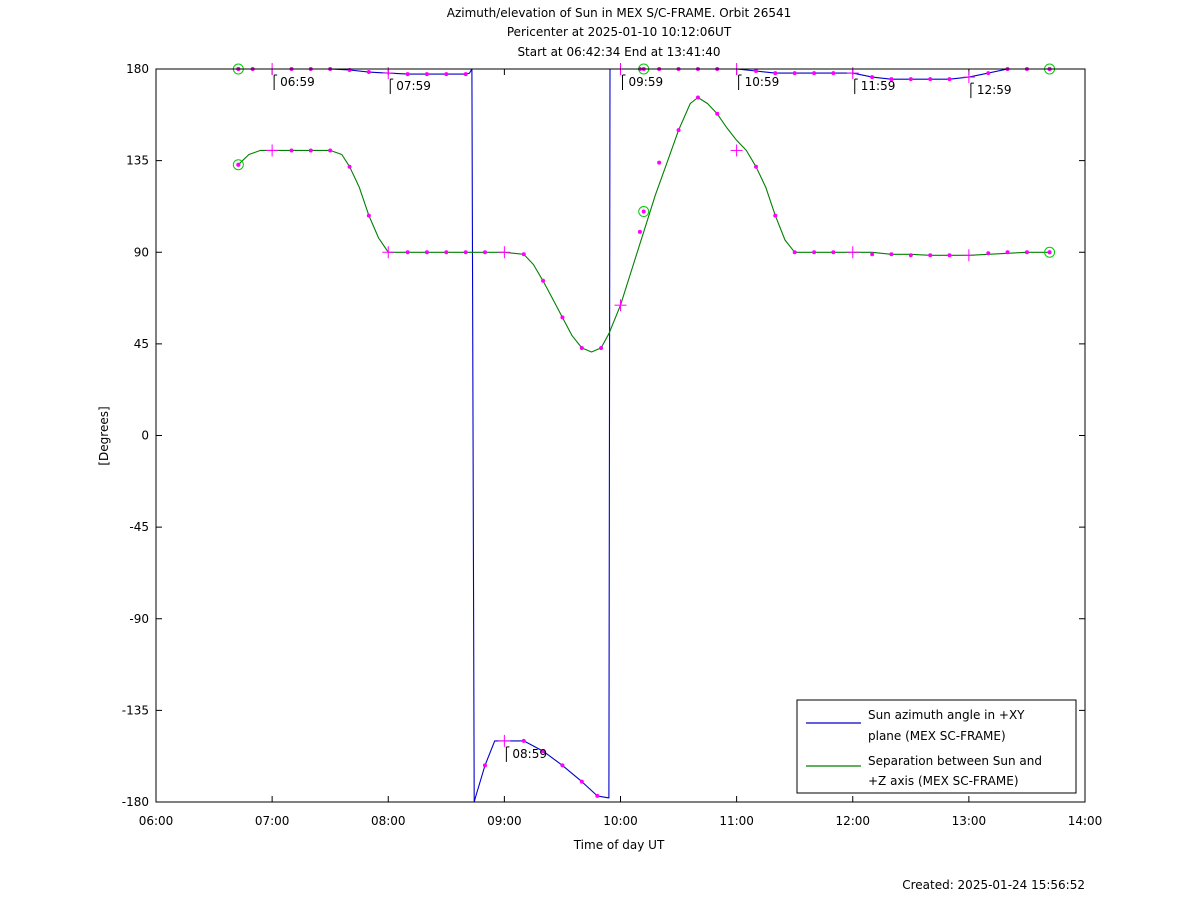  Describe the element at coordinates (141, 344) in the screenshot. I see `y-tick-label: 45` at that location.